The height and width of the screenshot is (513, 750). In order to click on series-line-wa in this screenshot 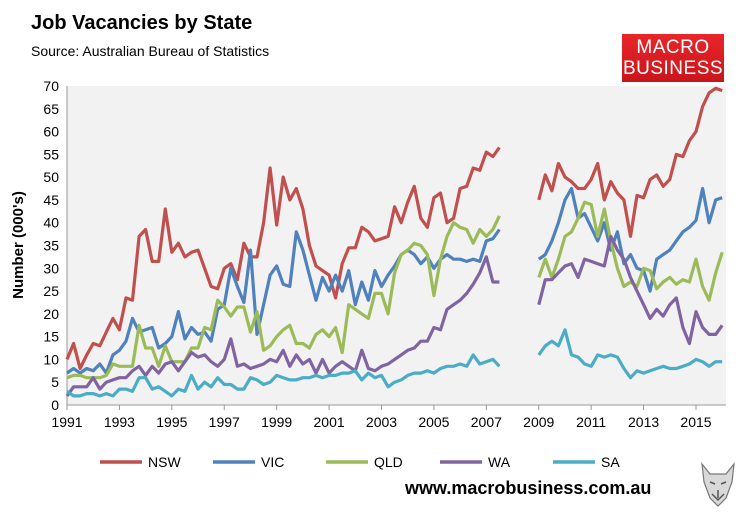, I will do `click(630, 290)`.